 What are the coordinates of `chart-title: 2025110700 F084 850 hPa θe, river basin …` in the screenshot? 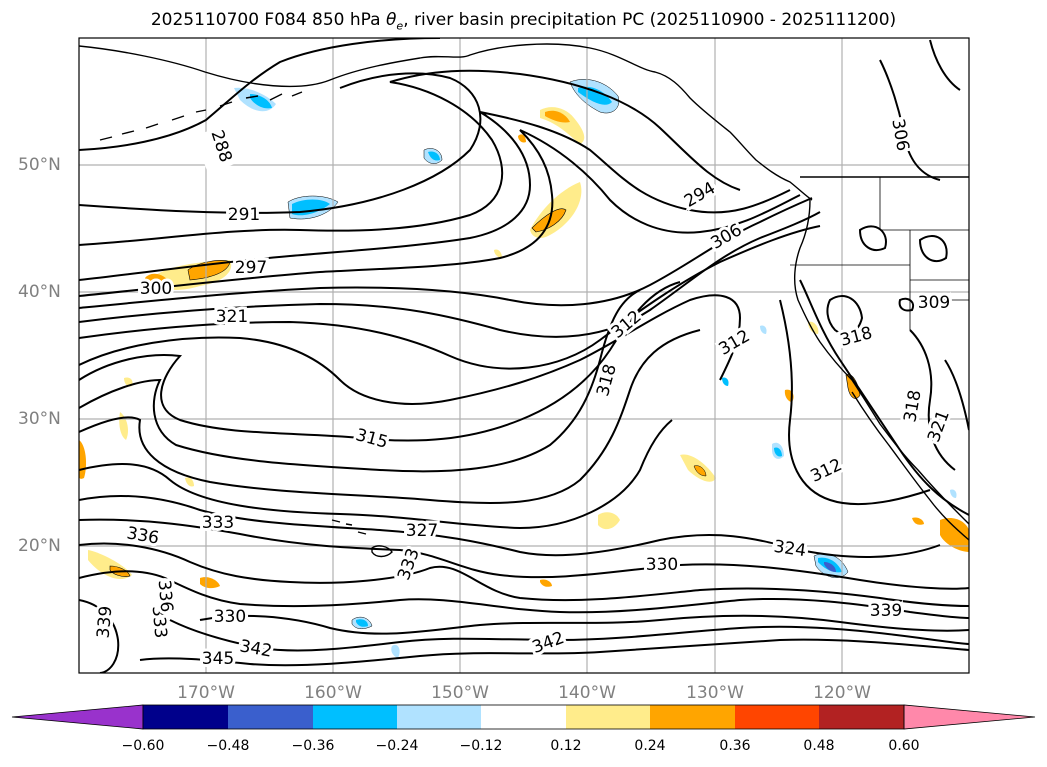 It's located at (523, 21).